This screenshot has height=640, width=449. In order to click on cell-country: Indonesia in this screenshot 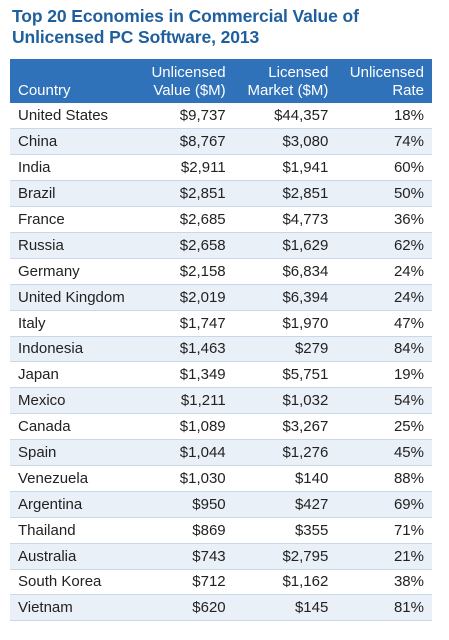, I will do `click(74, 349)`.